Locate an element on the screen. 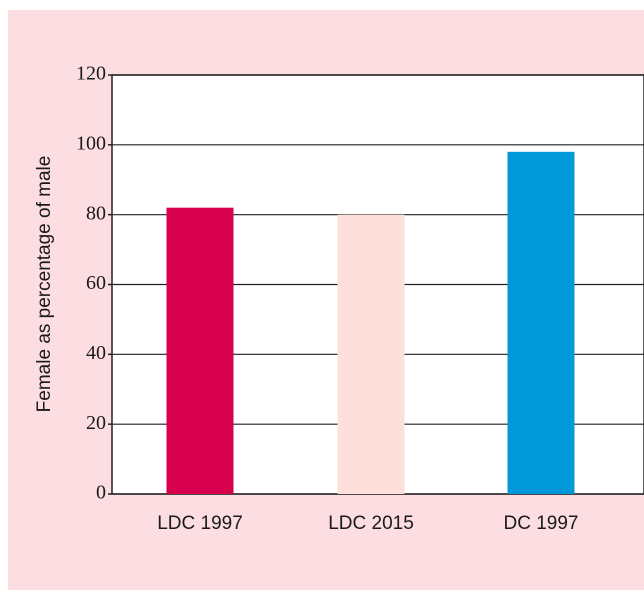 This screenshot has width=644, height=596. y-tick-label: 120 is located at coordinates (91, 74).